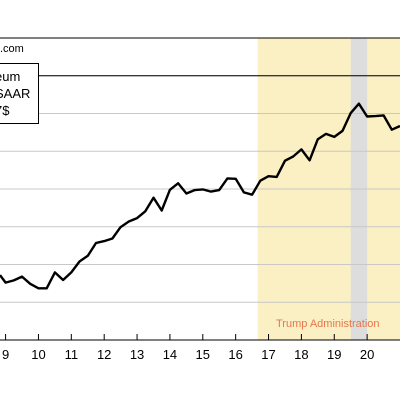 This screenshot has width=400, height=400. What do you see at coordinates (12, 49) in the screenshot?
I see `source-label: .com` at bounding box center [12, 49].